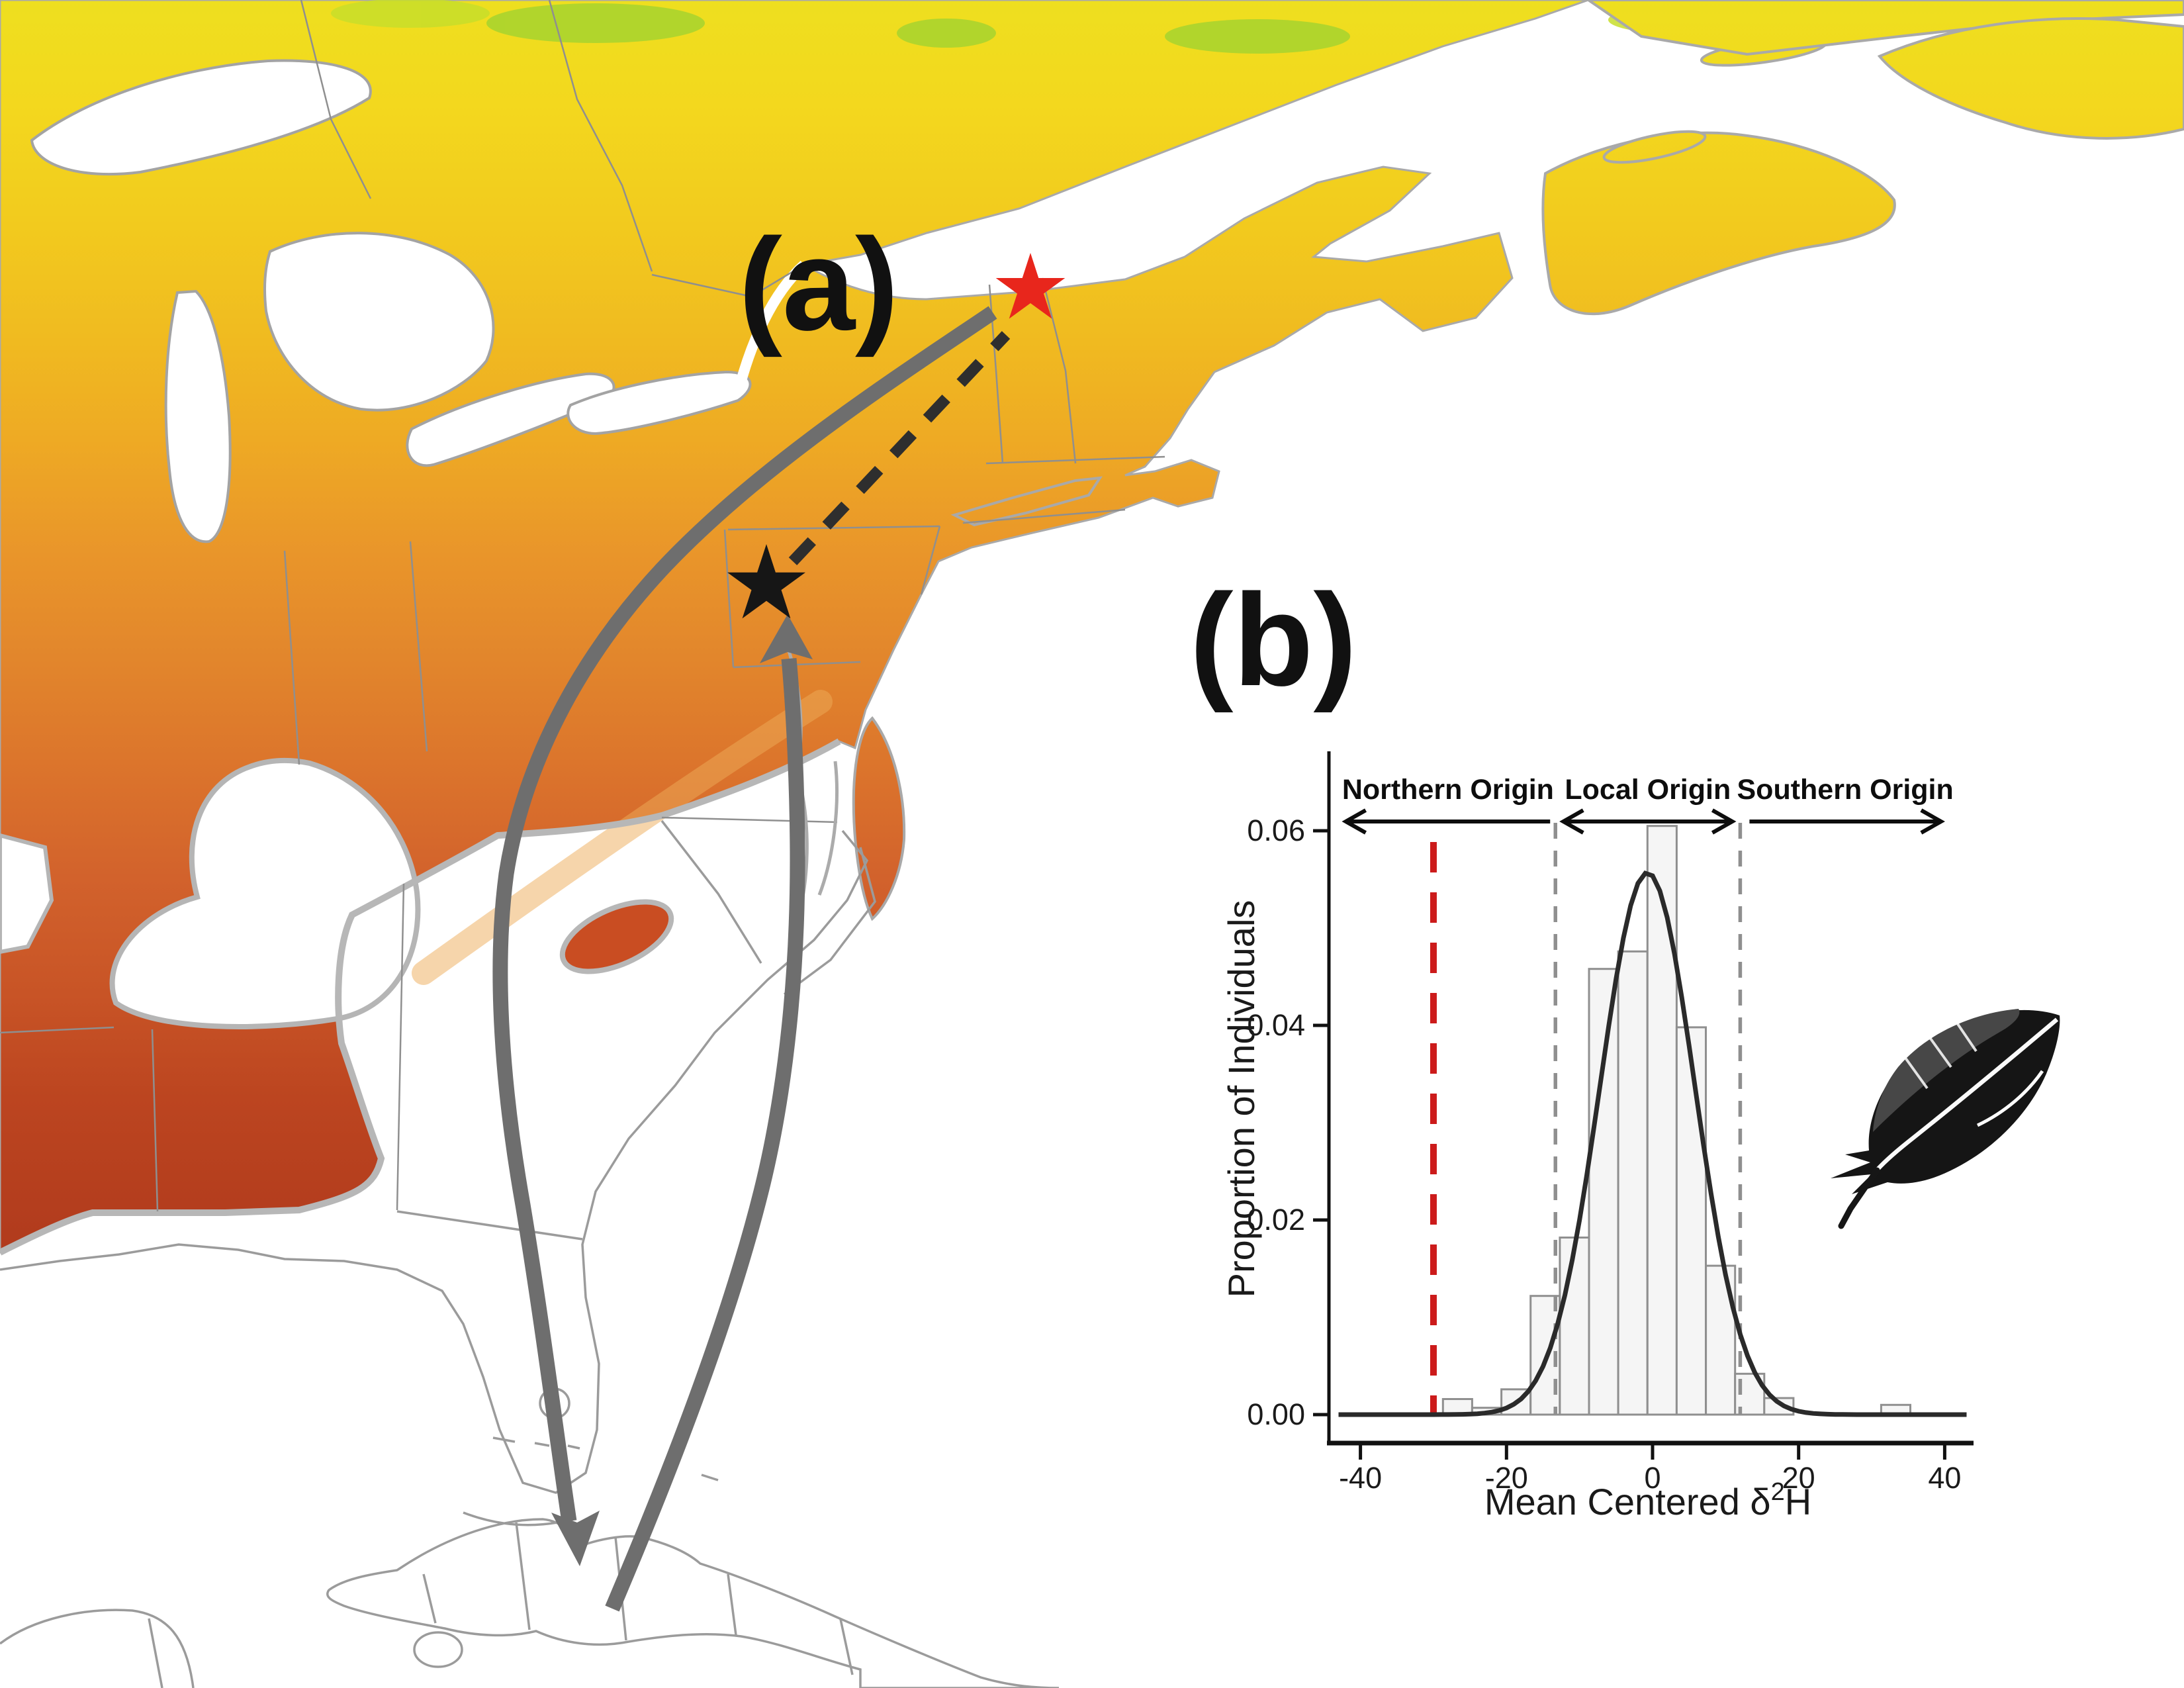 The width and height of the screenshot is (2184, 1688). I want to click on x-axis-title: Mean Centered δ2H, so click(1647, 1500).